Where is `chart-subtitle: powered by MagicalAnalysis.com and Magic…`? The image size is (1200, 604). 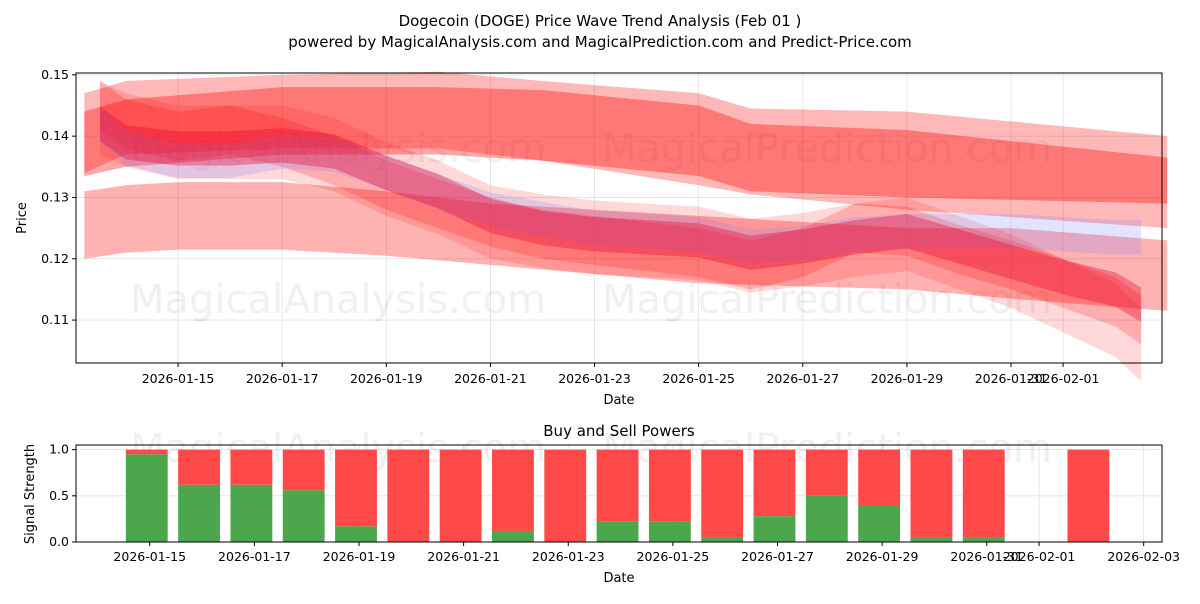 chart-subtitle: powered by MagicalAnalysis.com and Magic… is located at coordinates (600, 42).